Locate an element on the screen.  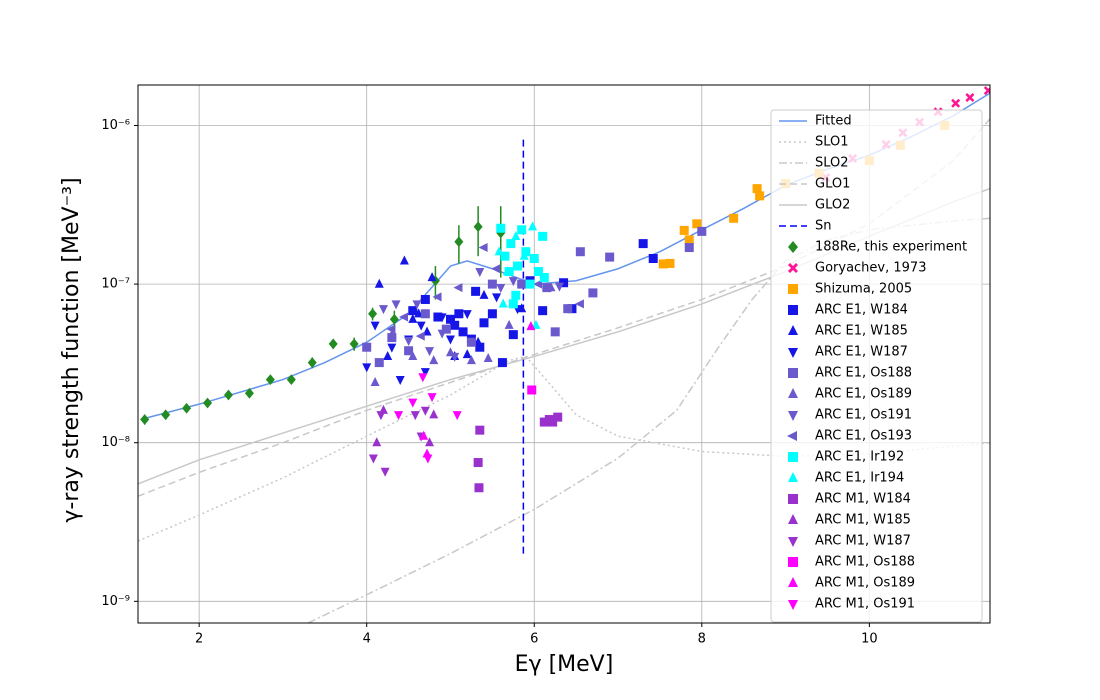
legend-label: SLO2 is located at coordinates (832, 163).